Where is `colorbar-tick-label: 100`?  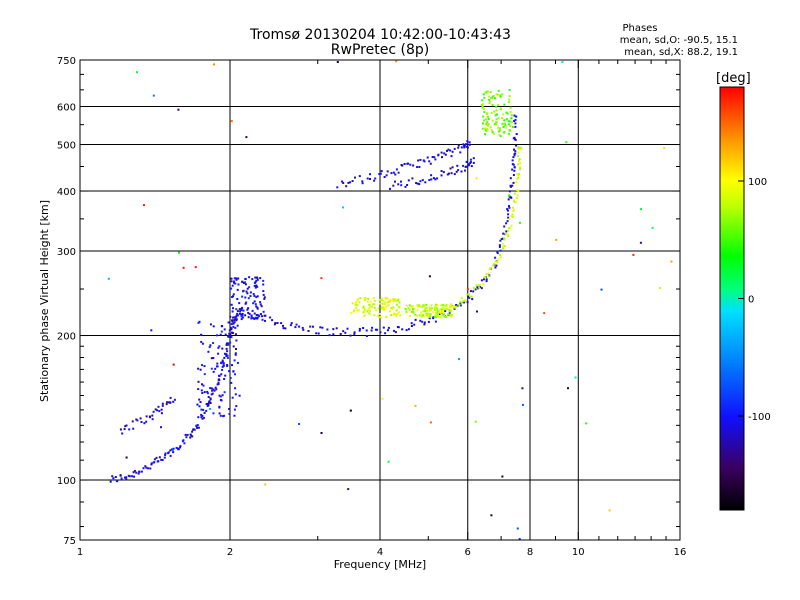 colorbar-tick-label: 100 is located at coordinates (757, 182).